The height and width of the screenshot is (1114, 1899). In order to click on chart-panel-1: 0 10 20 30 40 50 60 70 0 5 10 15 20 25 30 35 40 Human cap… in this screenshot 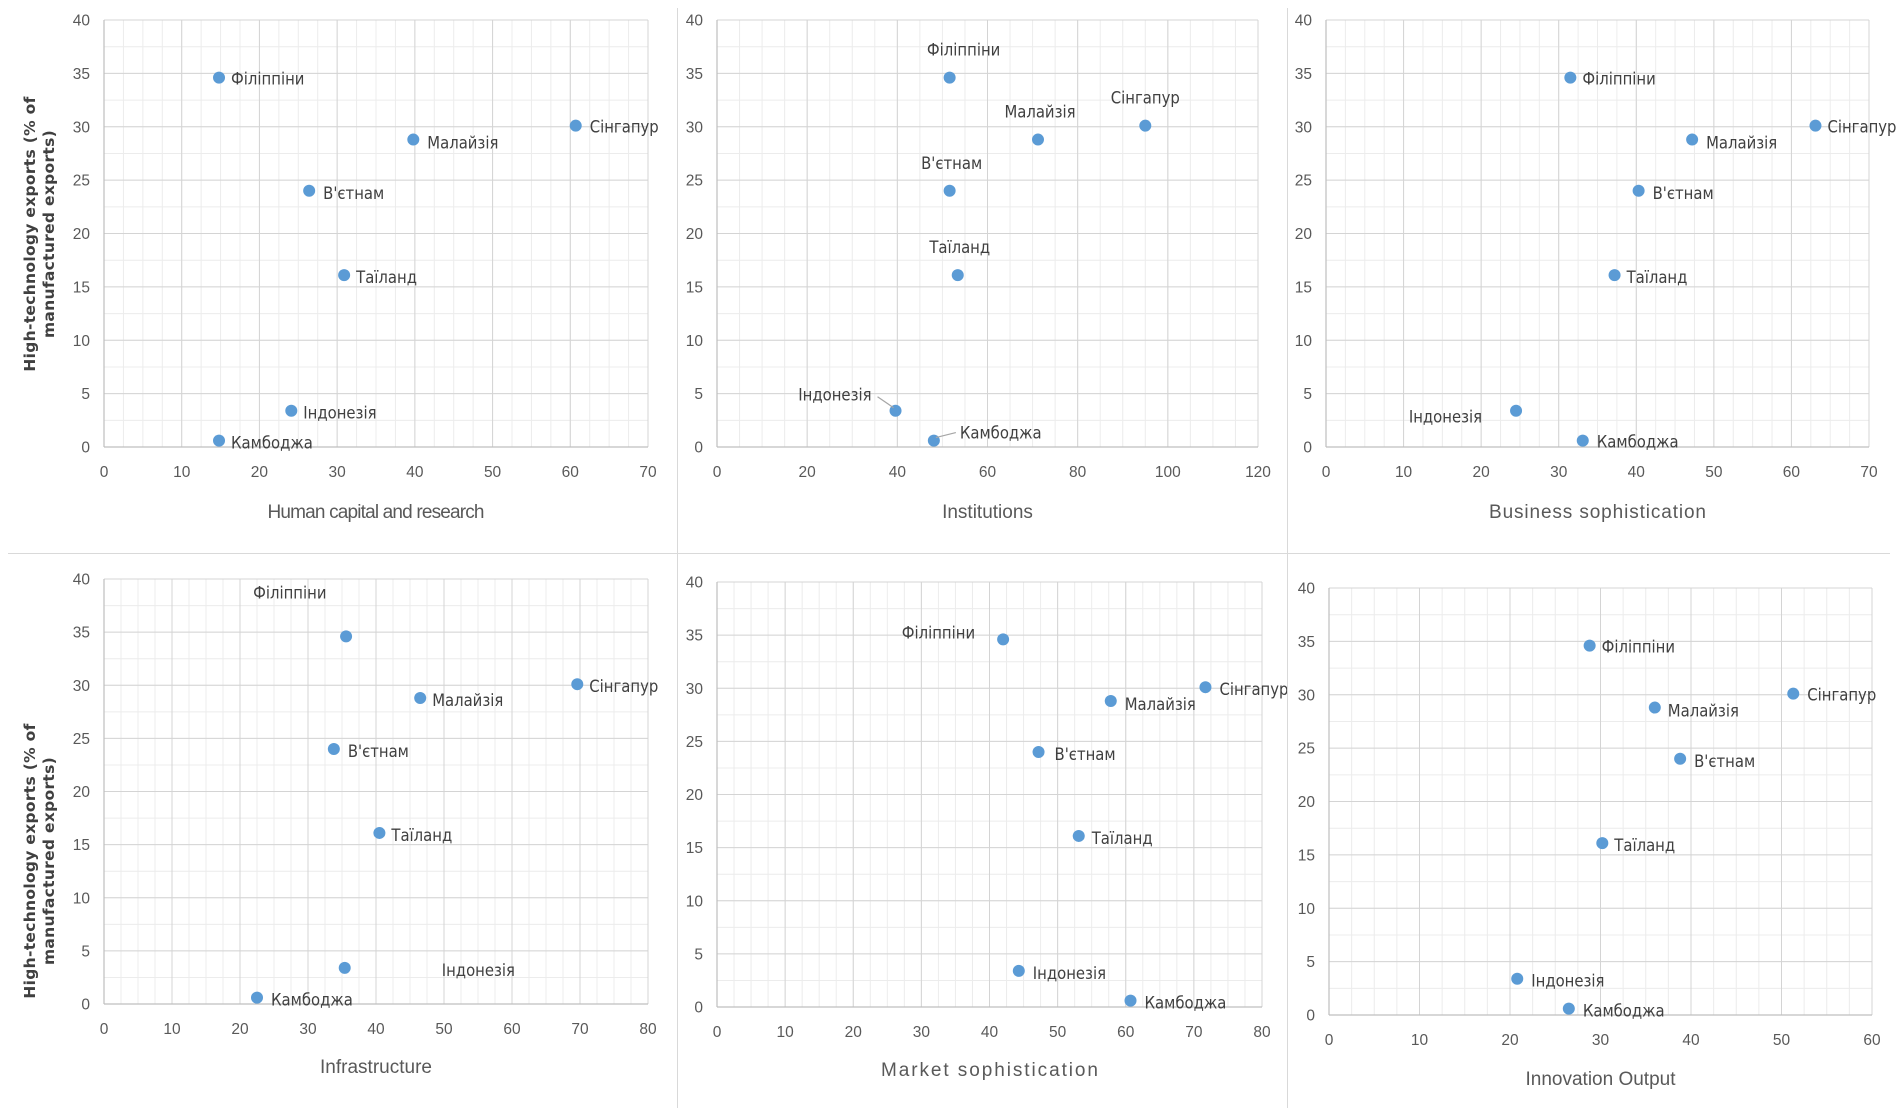, I will do `click(366, 268)`.